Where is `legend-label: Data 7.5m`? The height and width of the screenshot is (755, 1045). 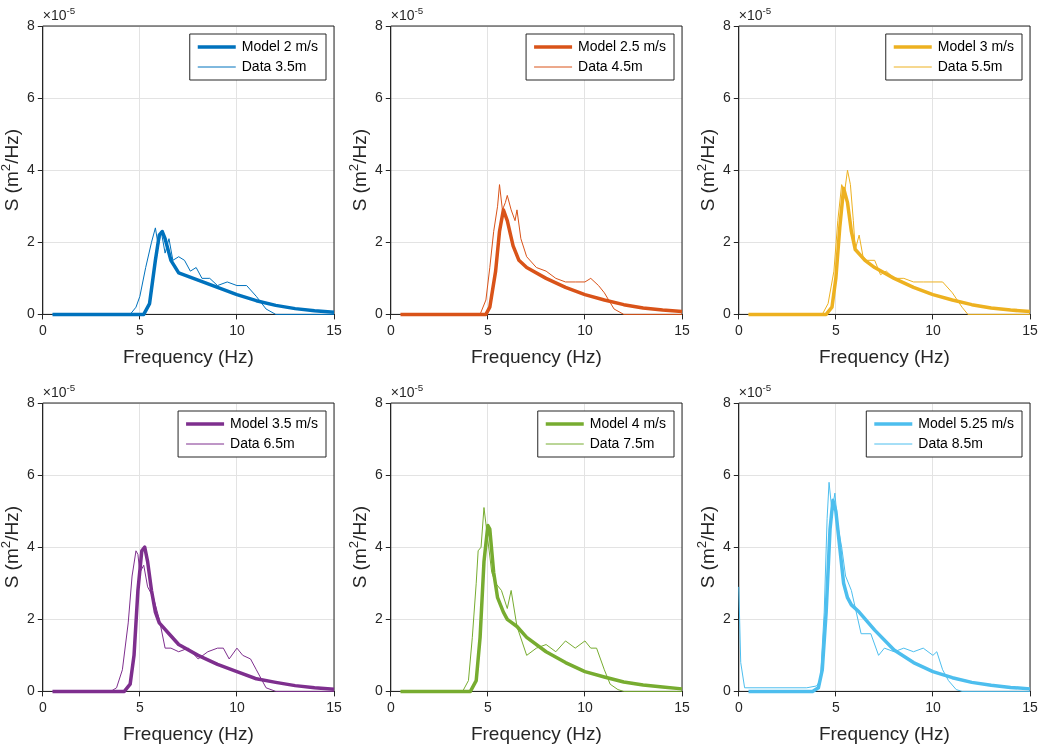 legend-label: Data 7.5m is located at coordinates (622, 442).